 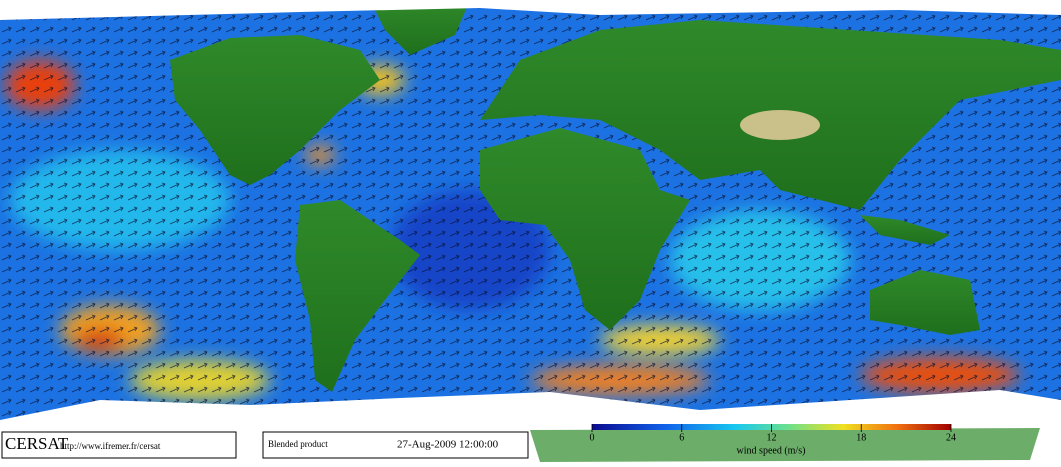 I want to click on brand-name: CERSAT, so click(x=37, y=443).